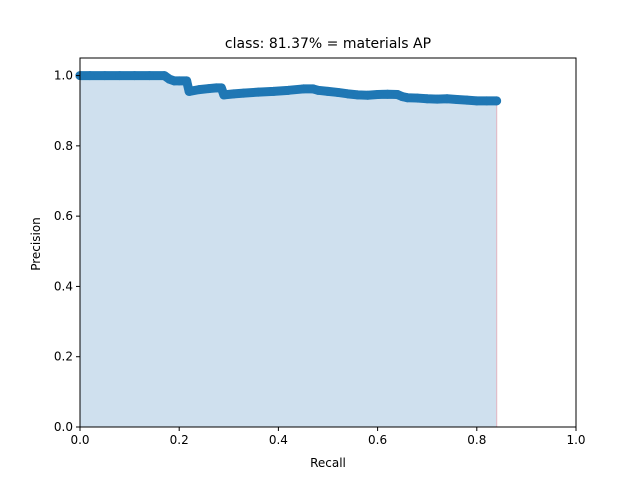 This screenshot has height=480, width=640. I want to click on chart-title: class: 81.37% = materials AP, so click(328, 44).